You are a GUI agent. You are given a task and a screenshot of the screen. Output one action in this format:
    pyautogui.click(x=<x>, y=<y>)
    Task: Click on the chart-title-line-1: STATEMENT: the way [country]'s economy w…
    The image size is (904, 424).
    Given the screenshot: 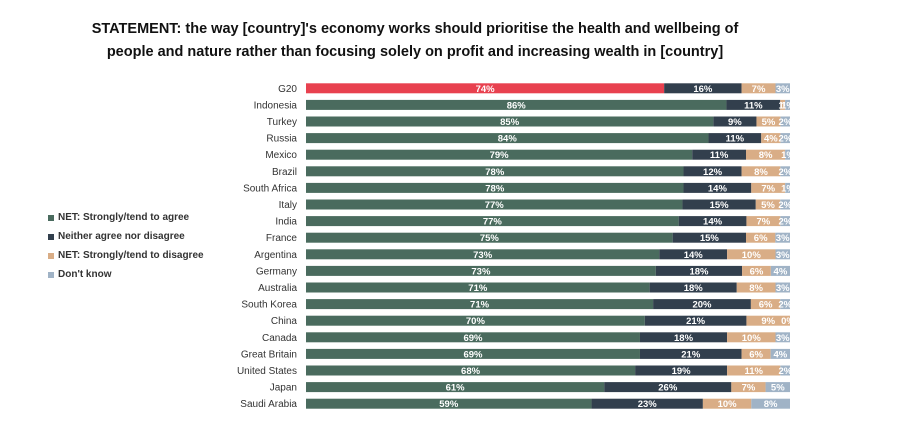 What is the action you would take?
    pyautogui.click(x=415, y=29)
    